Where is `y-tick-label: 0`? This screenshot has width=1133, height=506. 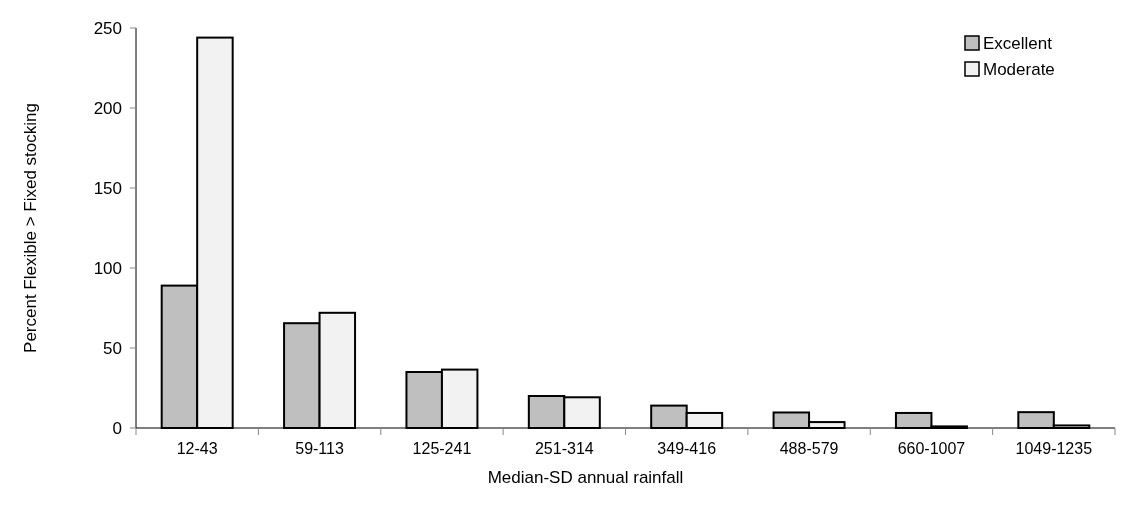 y-tick-label: 0 is located at coordinates (117, 428).